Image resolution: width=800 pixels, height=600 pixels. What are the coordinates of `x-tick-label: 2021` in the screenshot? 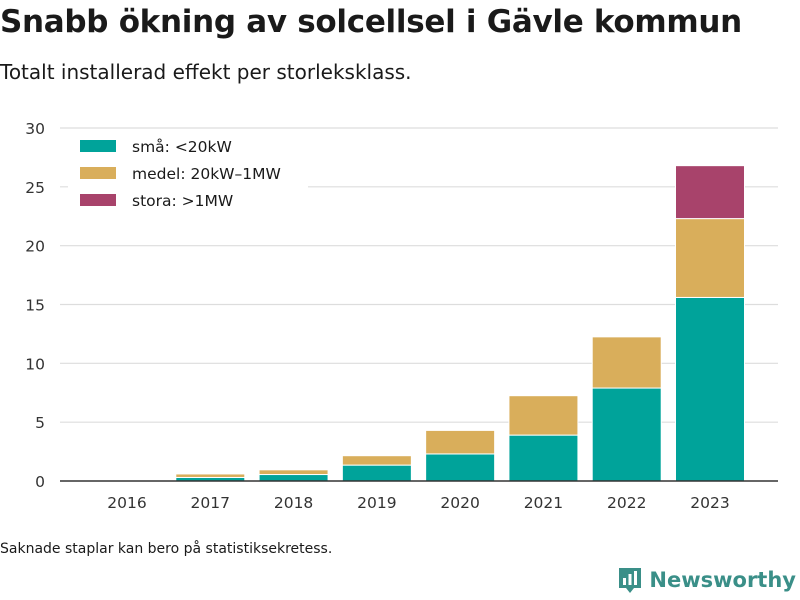 It's located at (543, 503).